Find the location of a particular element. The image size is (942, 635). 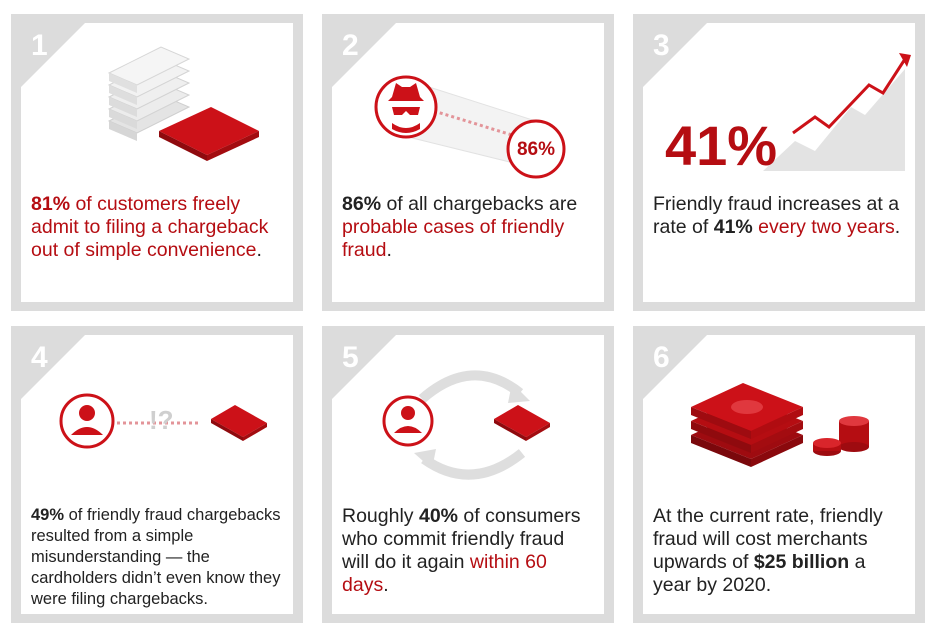

card-6-stat: $25 billion is located at coordinates (801, 562).